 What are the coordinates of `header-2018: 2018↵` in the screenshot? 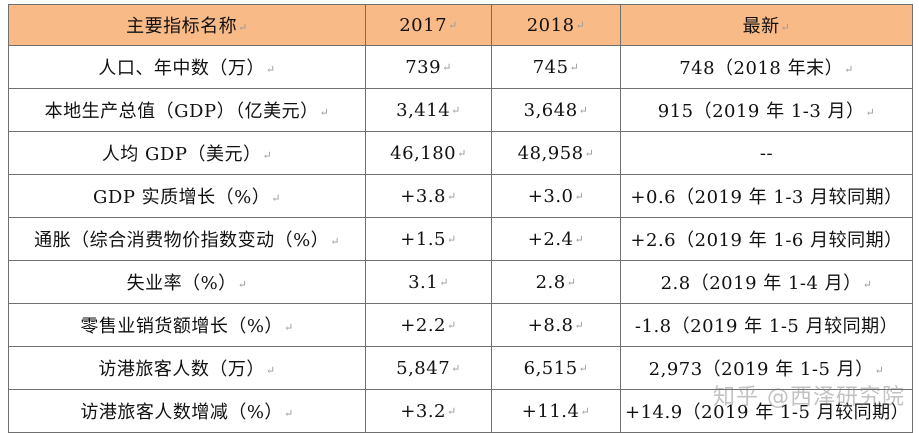 It's located at (556, 25).